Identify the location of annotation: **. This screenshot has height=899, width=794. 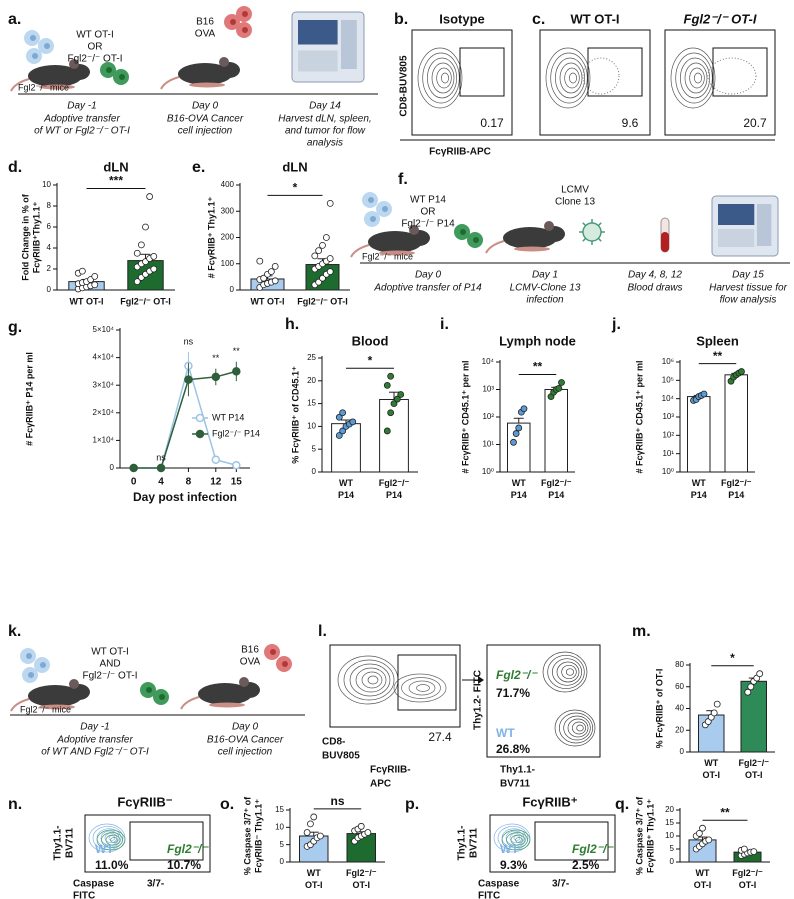
(216, 358).